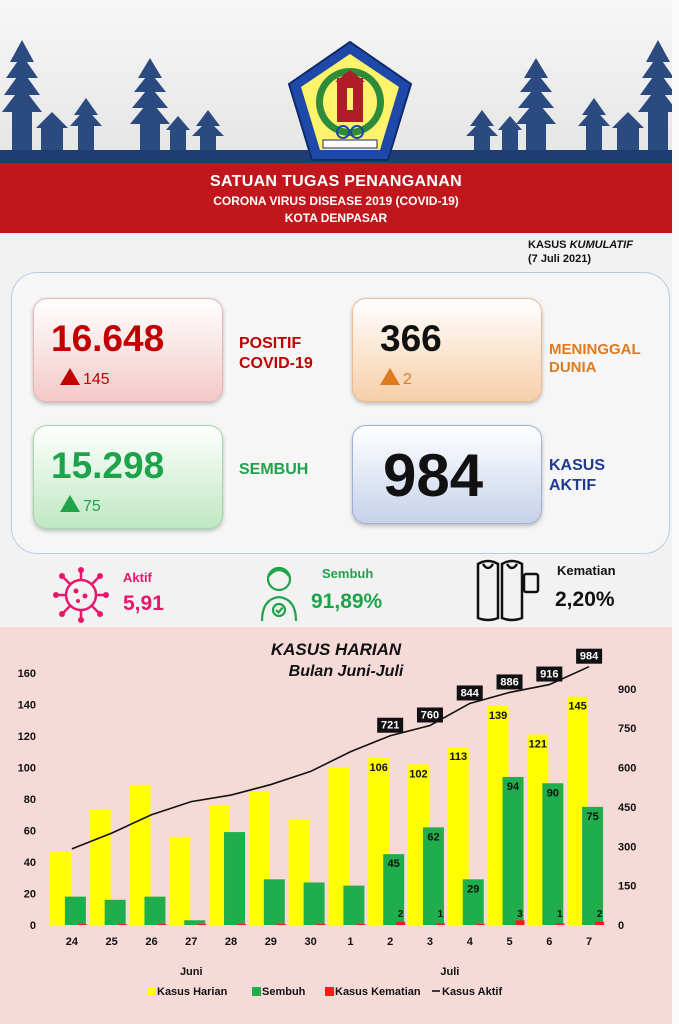 The width and height of the screenshot is (679, 1024). What do you see at coordinates (378, 768) in the screenshot?
I see `label-kasus-harian: 106` at bounding box center [378, 768].